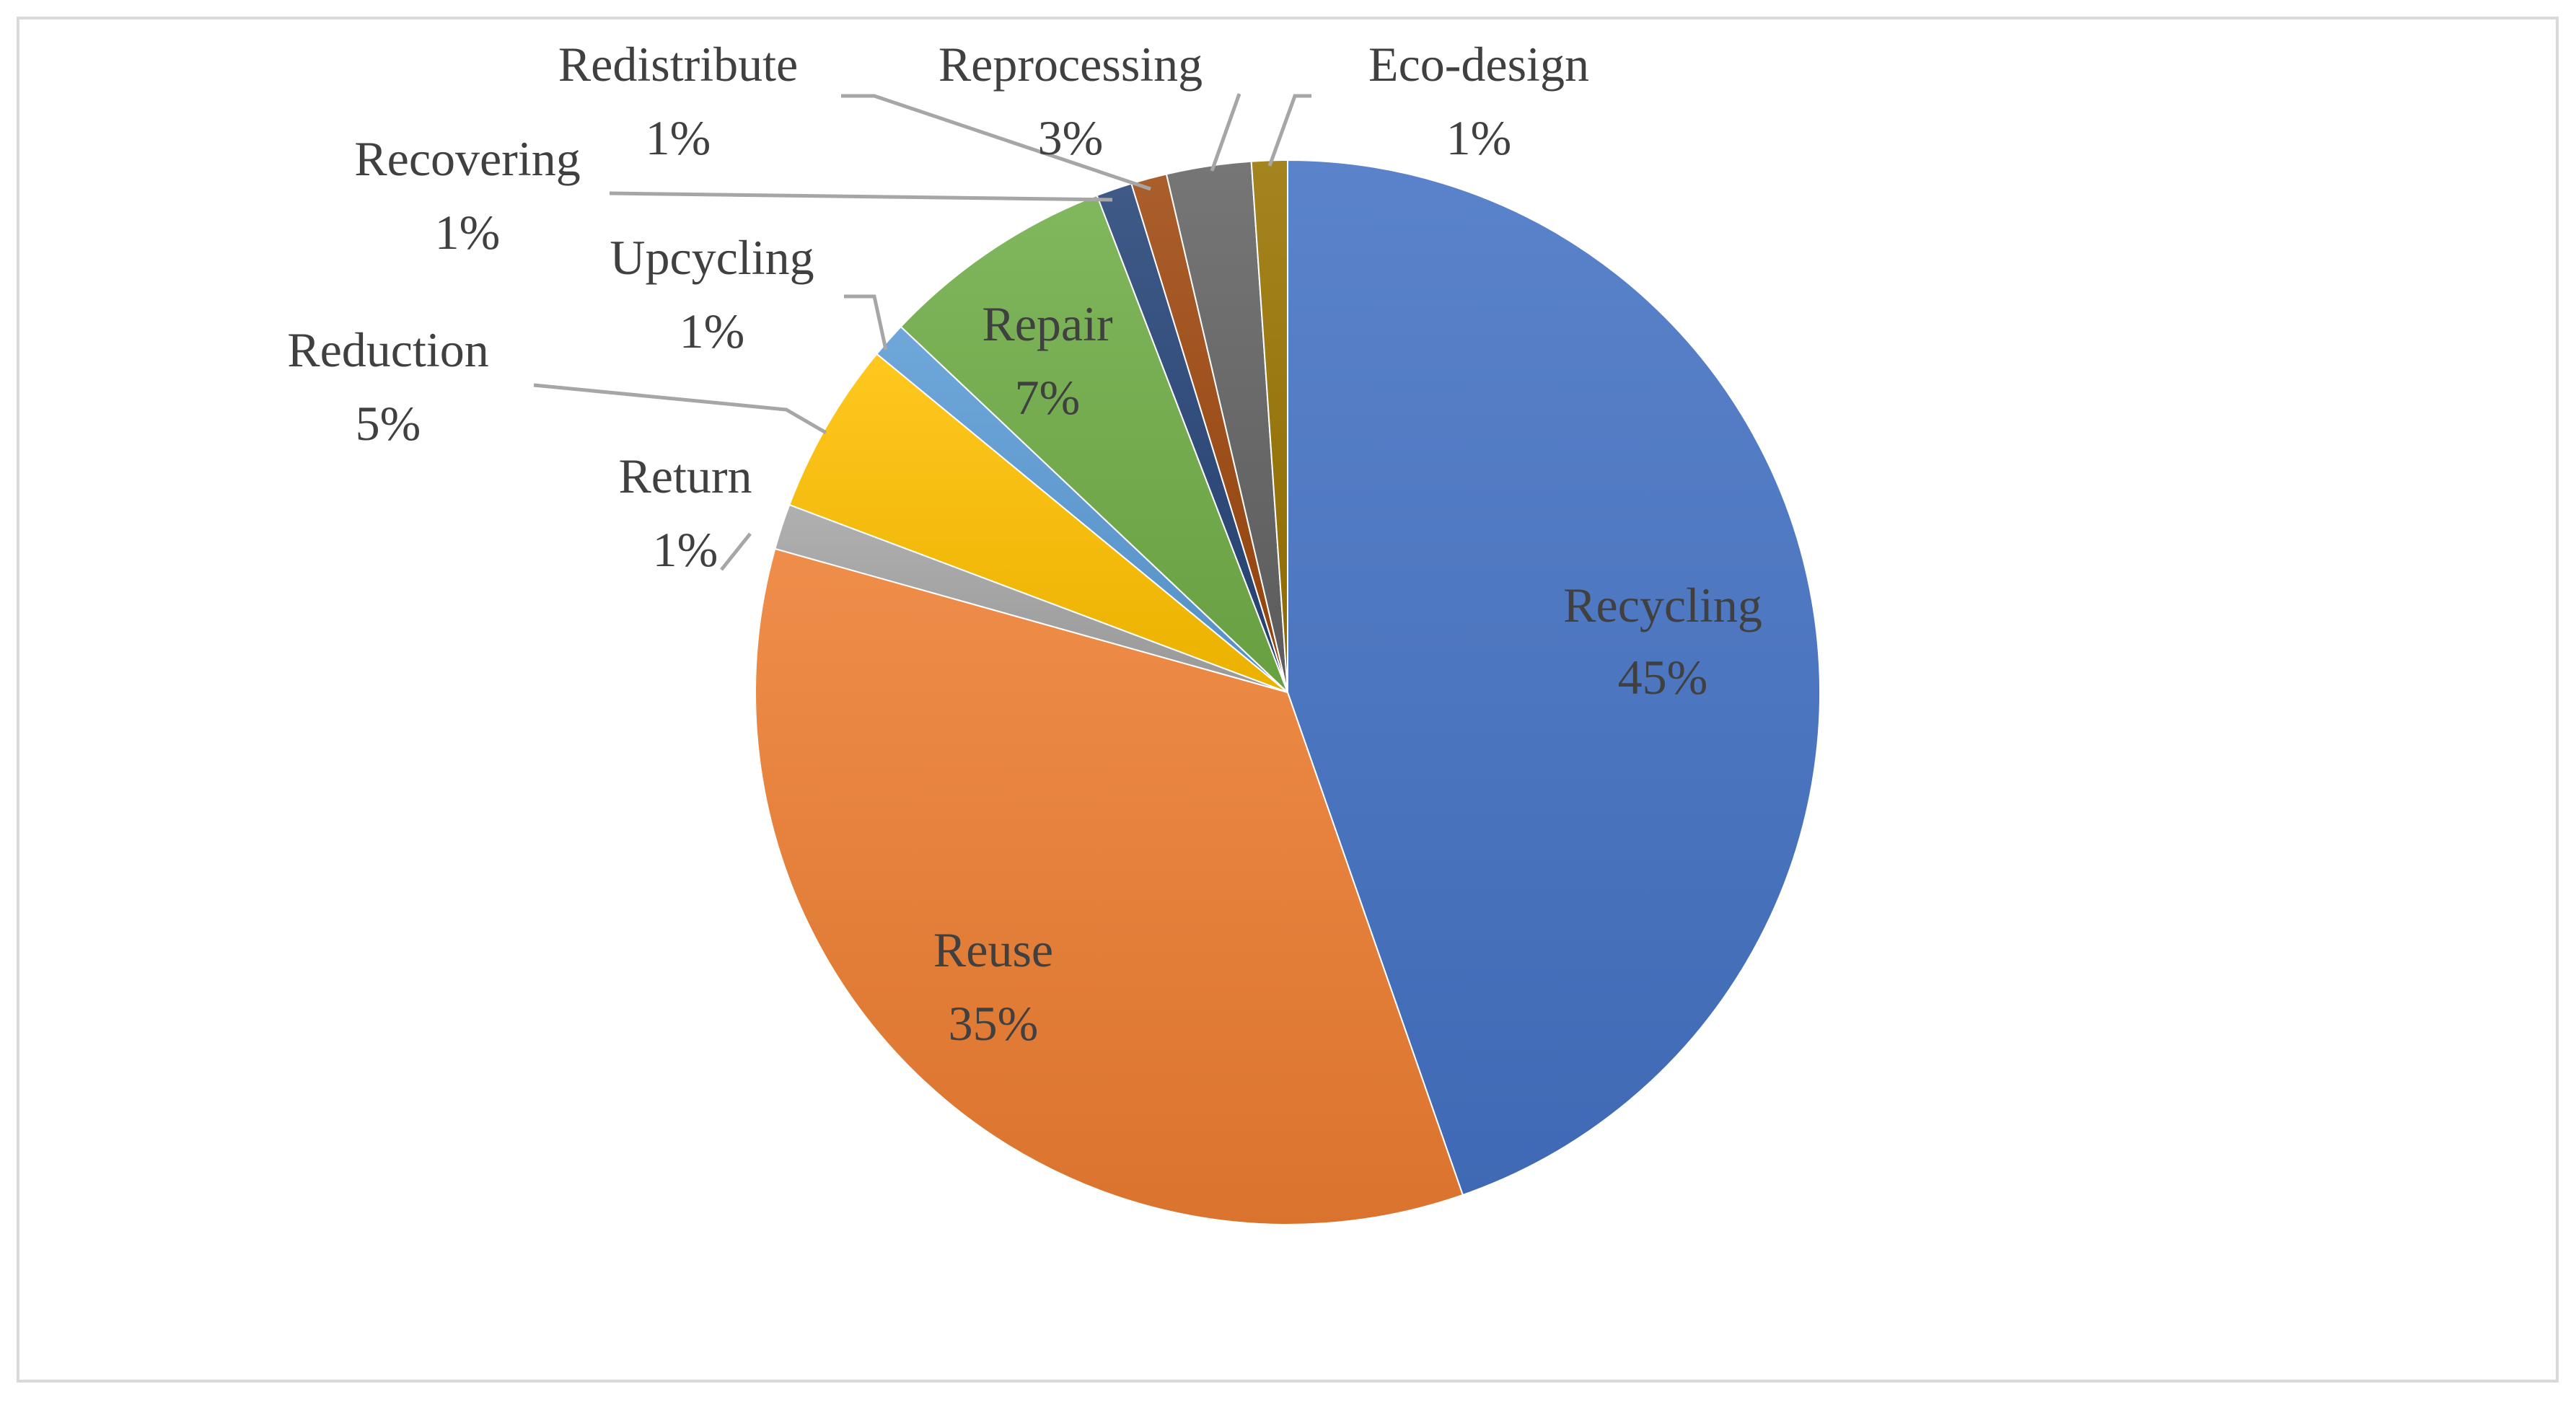  Describe the element at coordinates (712, 331) in the screenshot. I see `slice-percent-upcycling: 1%` at that location.